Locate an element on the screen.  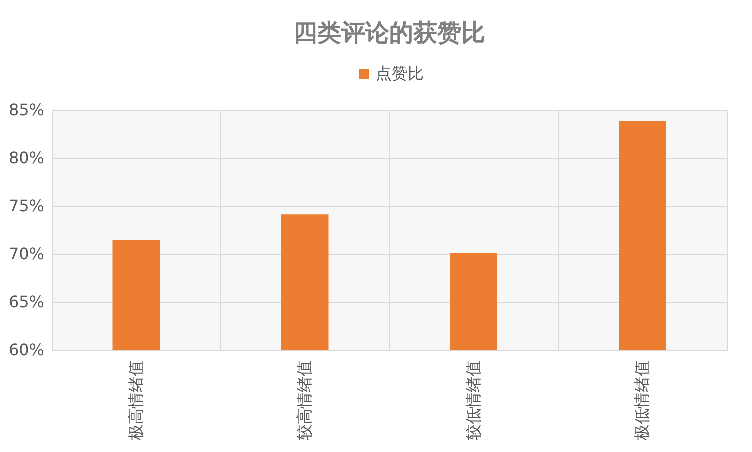
legend-label: 点赞比 is located at coordinates (400, 73).